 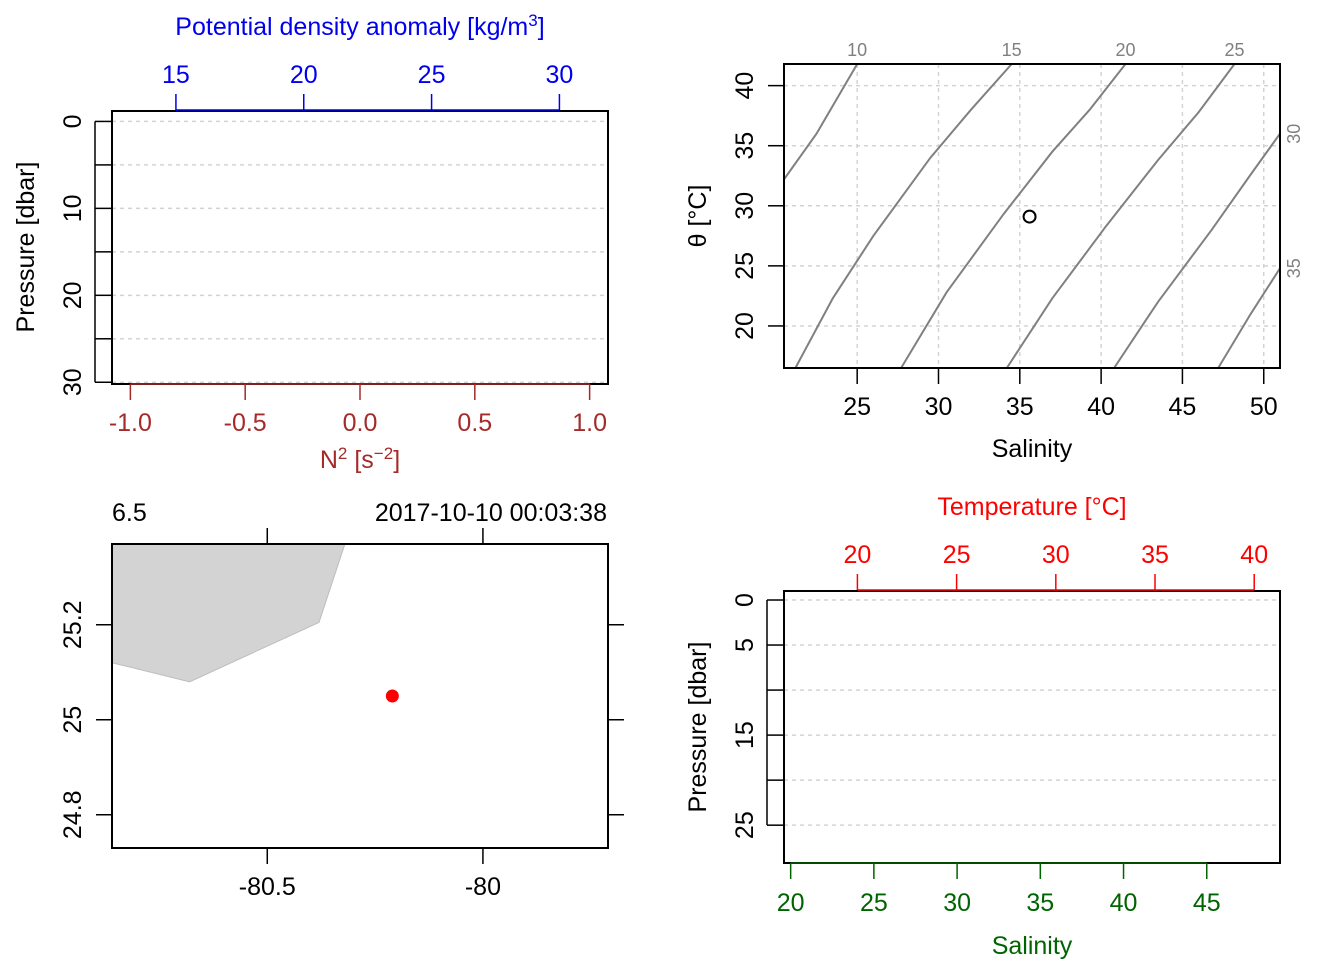 I want to click on p1-n2-tick-label: -1.0, so click(x=130, y=423).